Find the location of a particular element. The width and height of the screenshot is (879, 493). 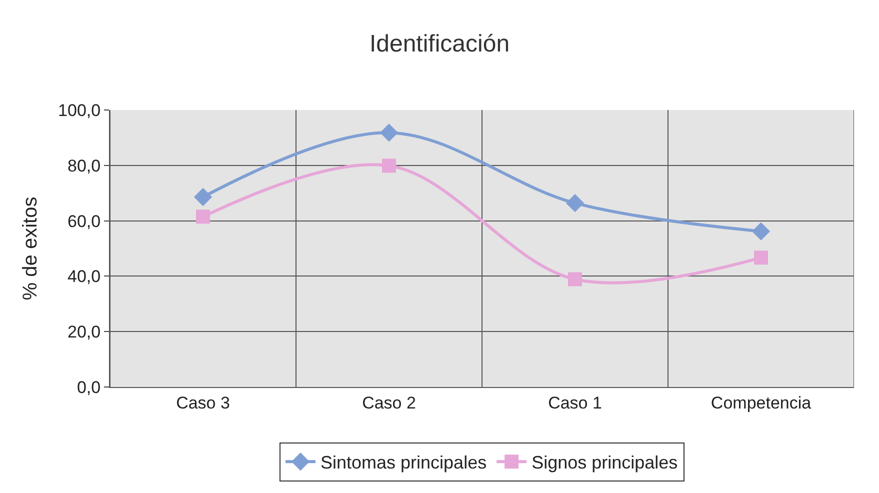

legend-label: Sintomas principales is located at coordinates (403, 462).